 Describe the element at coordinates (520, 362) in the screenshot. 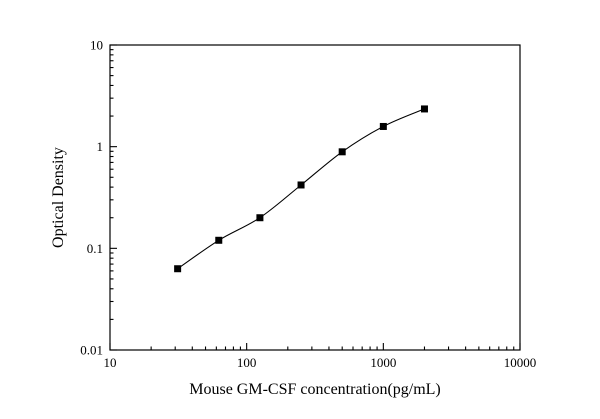

I see `x-tick-label: 10000` at that location.